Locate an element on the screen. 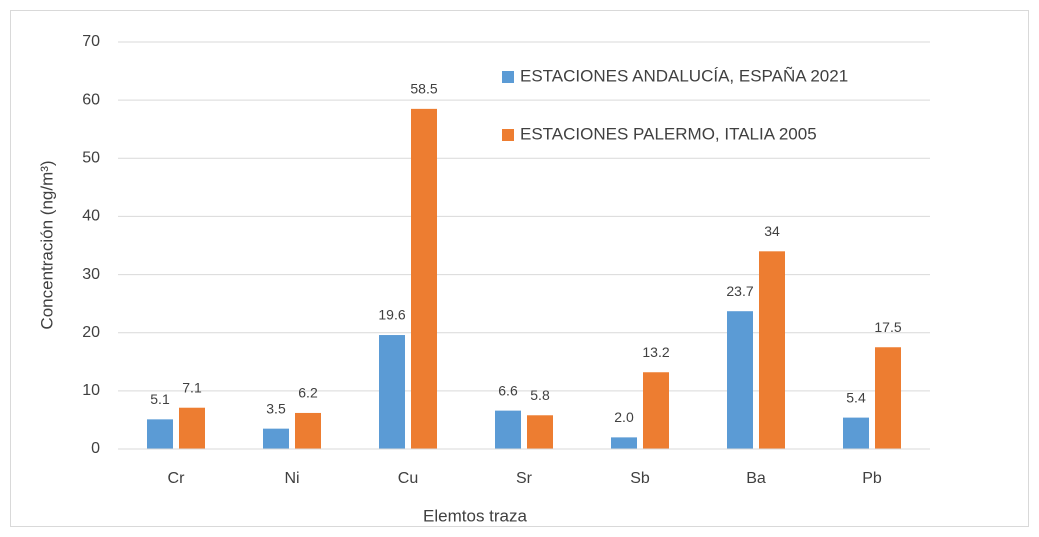 The image size is (1039, 537). legend-label: ESTACIONES ANDALUCÍA, ESPAÑA 2021 is located at coordinates (684, 75).